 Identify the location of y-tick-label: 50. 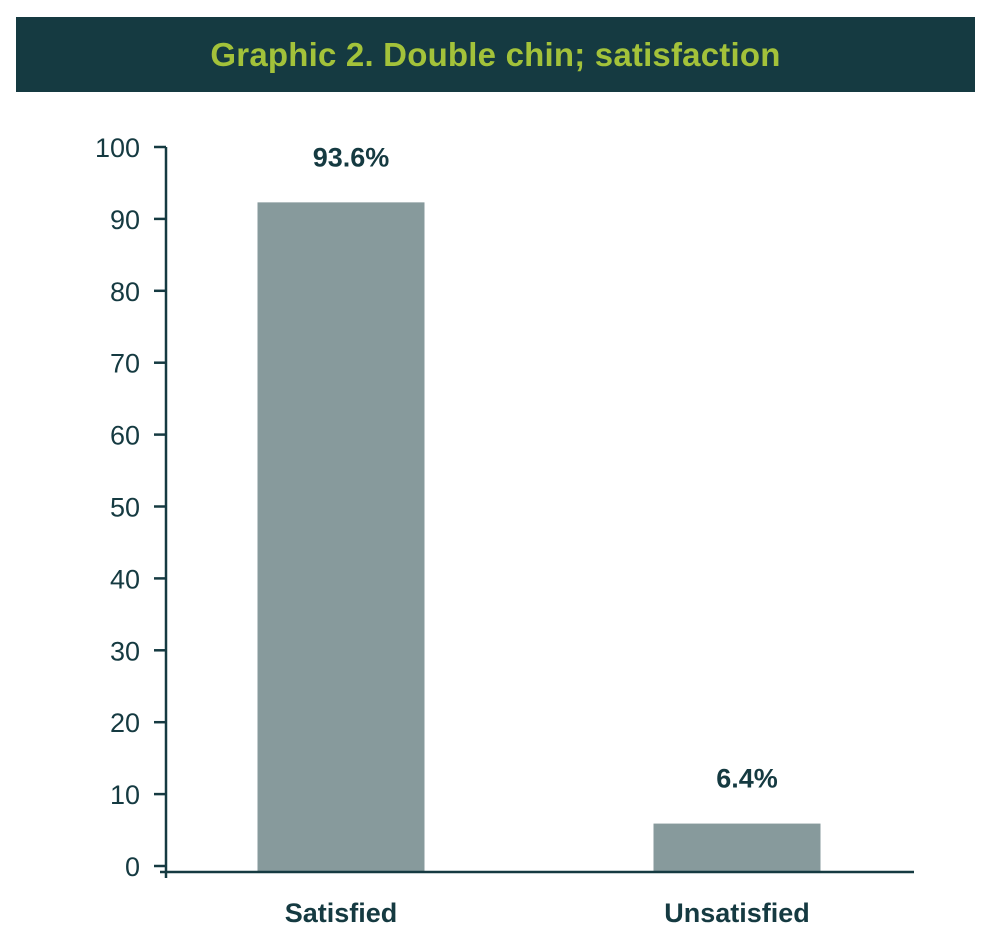
(125, 508).